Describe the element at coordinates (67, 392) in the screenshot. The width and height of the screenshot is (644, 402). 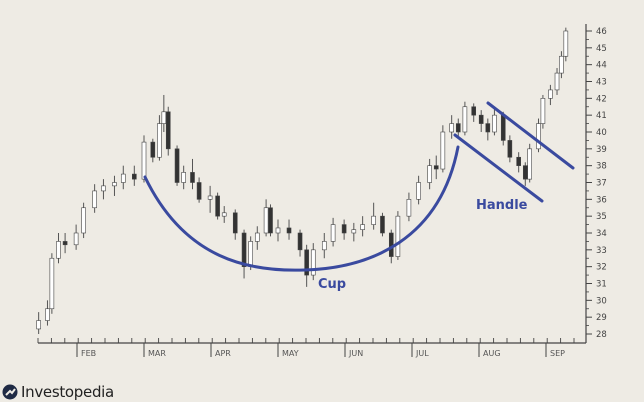
I see `logo-text: Investopedia` at that location.